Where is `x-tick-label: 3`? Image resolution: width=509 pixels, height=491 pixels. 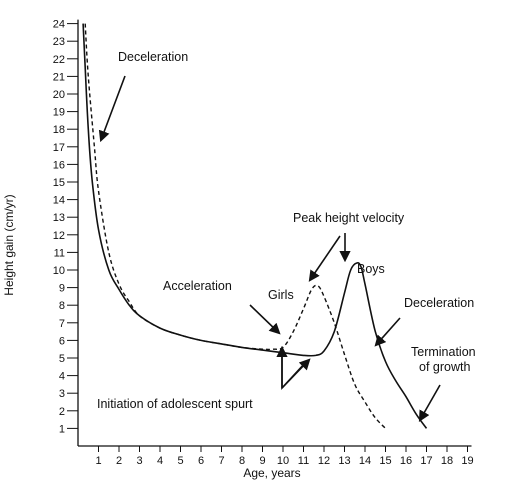
x-tick-label: 3 is located at coordinates (139, 461).